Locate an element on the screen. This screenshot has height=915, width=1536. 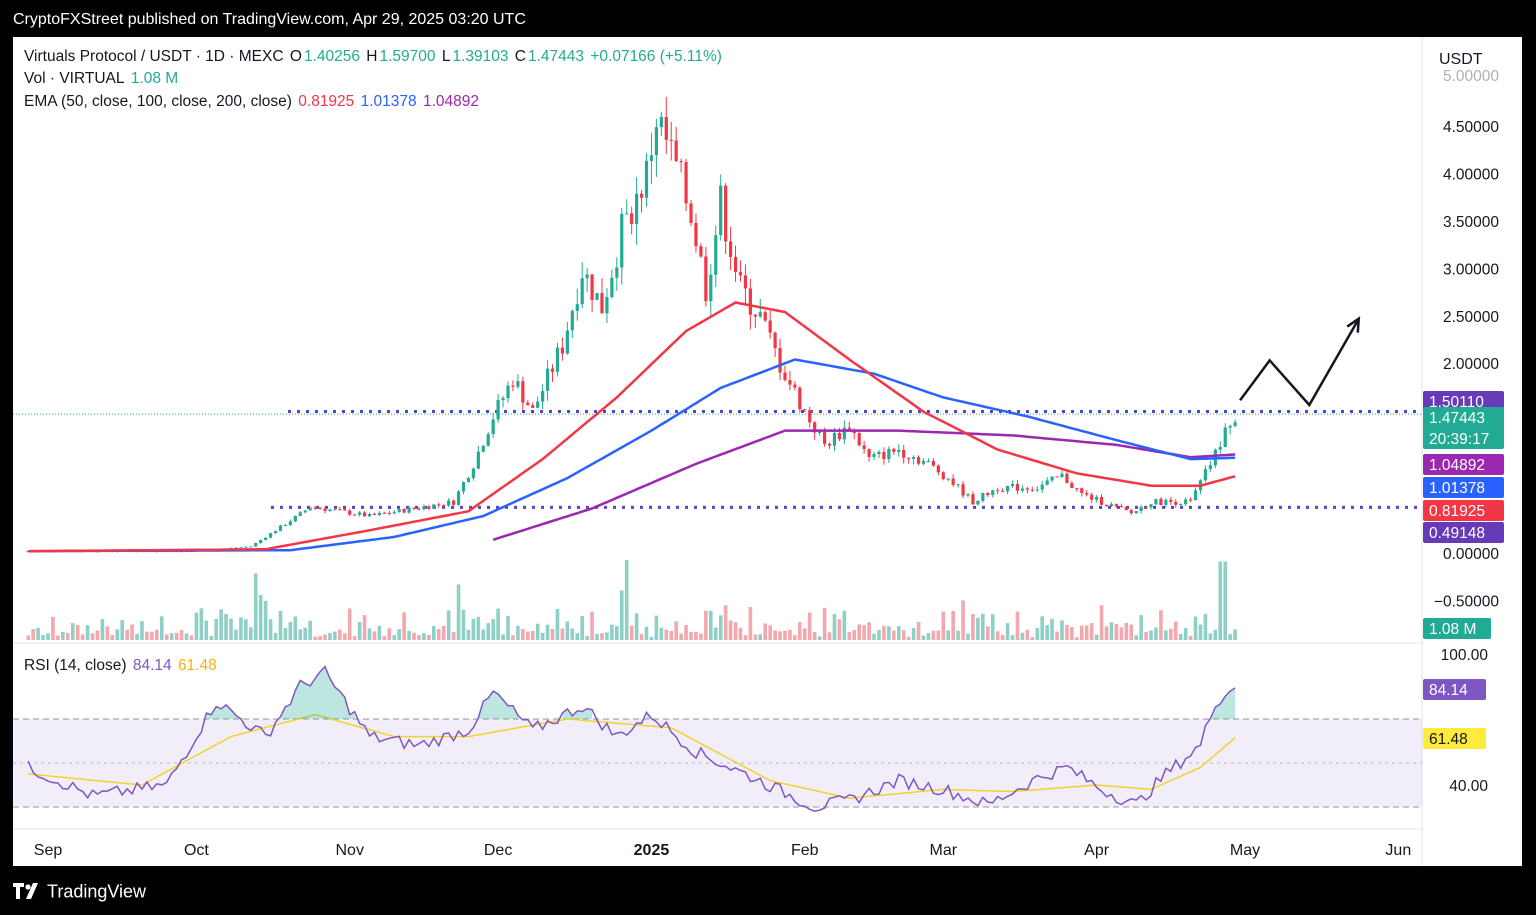
ema-label: EMA (50, close, 100, close, 200, close) is located at coordinates (158, 101).